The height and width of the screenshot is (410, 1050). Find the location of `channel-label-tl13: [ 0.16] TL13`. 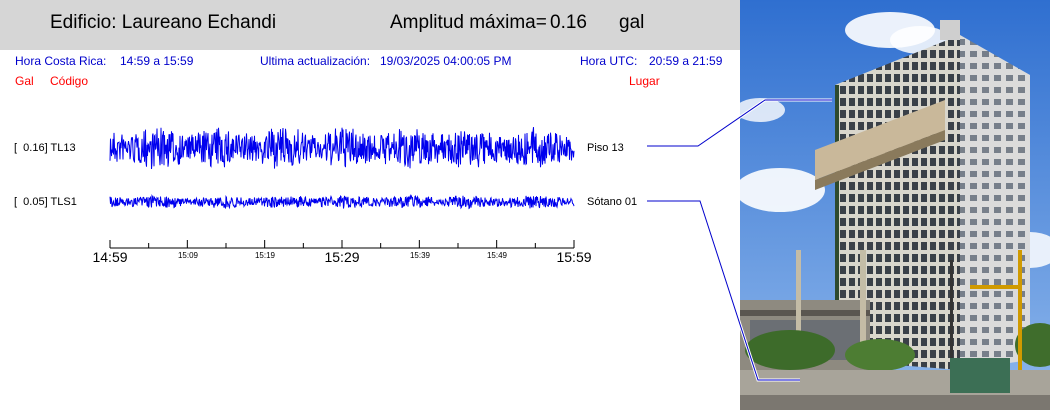

channel-label-tl13: [ 0.16] TL13 is located at coordinates (45, 148).